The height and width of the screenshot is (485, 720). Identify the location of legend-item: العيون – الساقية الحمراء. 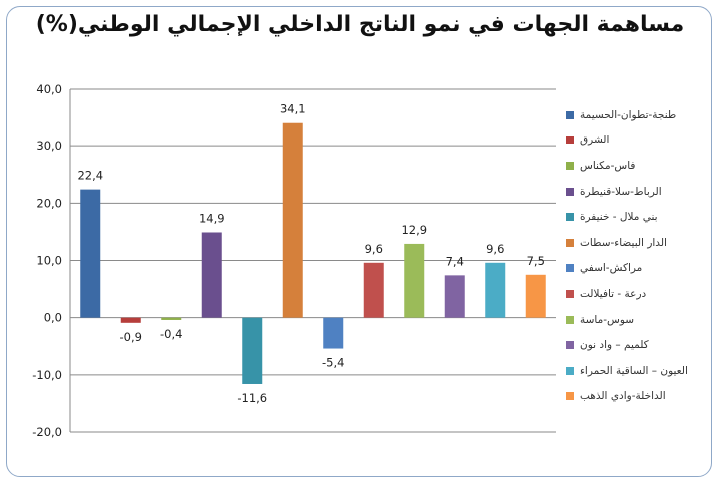
(632, 371).